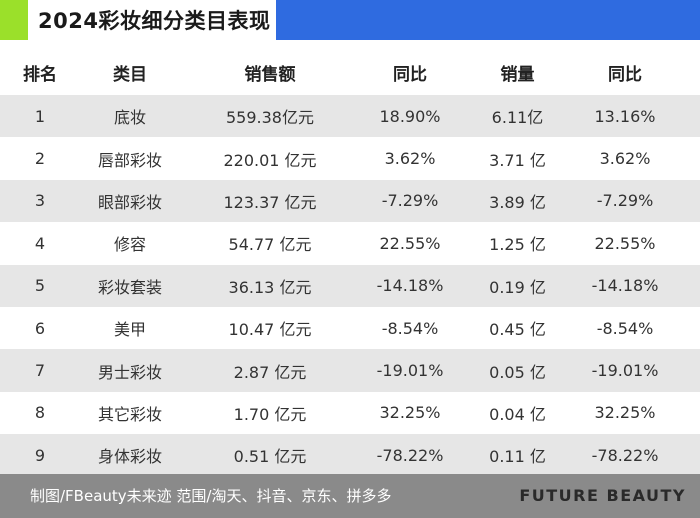  What do you see at coordinates (270, 160) in the screenshot?
I see `sales-cell: 220.01 亿元` at bounding box center [270, 160].